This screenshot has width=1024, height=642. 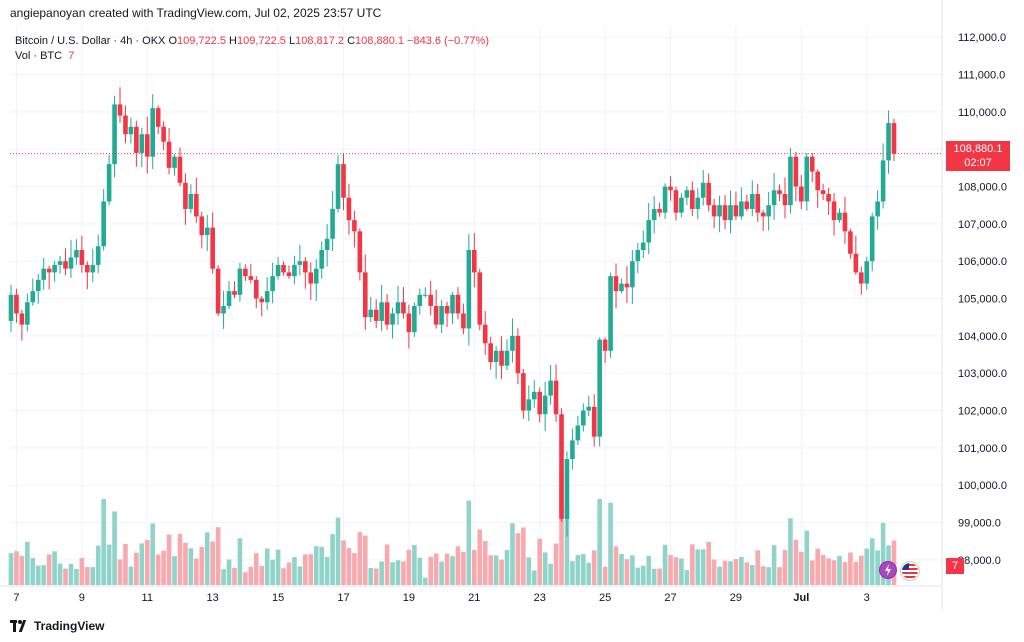 I want to click on footer-brand-label: TradingView, so click(x=69, y=626).